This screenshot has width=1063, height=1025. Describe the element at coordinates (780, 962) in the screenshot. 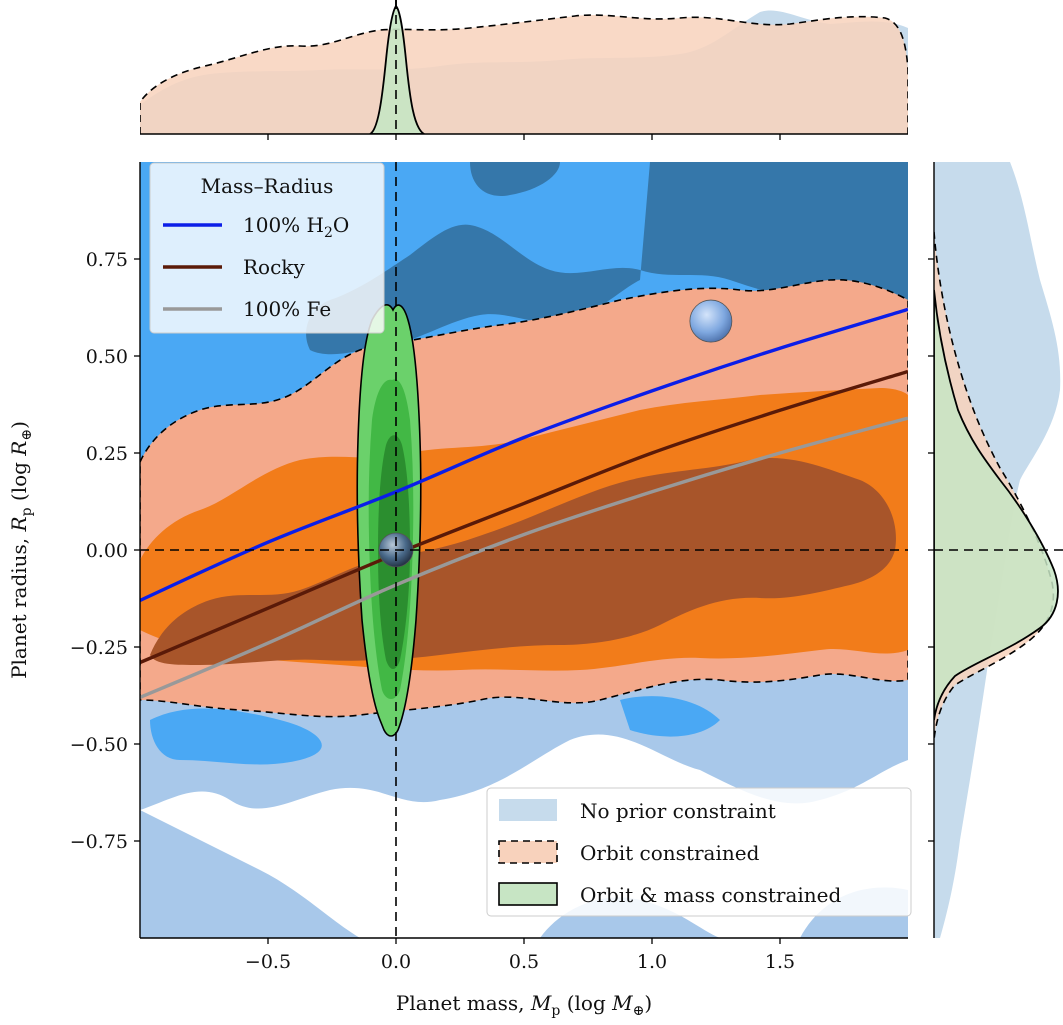

I see `x-tick-label: 1.5` at that location.